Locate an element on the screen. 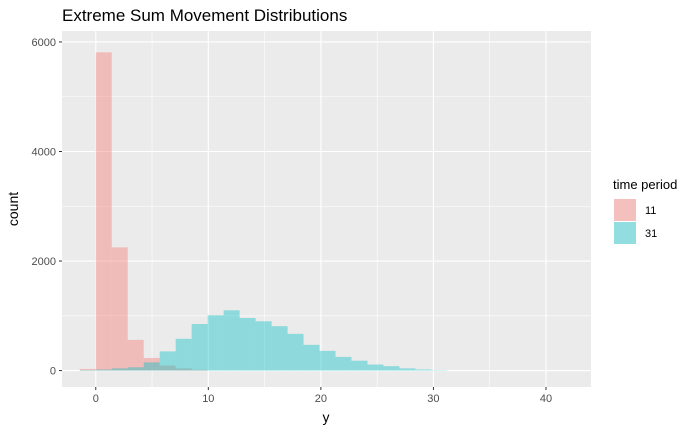  chart-title: Extreme Sum Movement Distributions is located at coordinates (204, 15).